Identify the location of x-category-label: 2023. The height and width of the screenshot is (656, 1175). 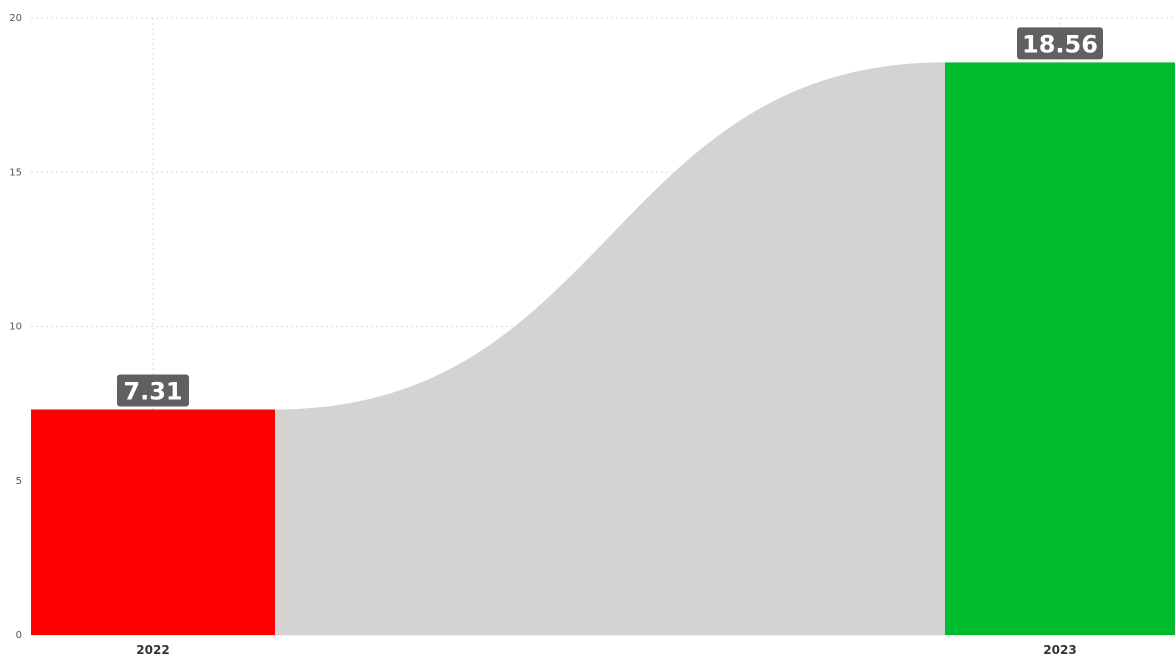
(1059, 649).